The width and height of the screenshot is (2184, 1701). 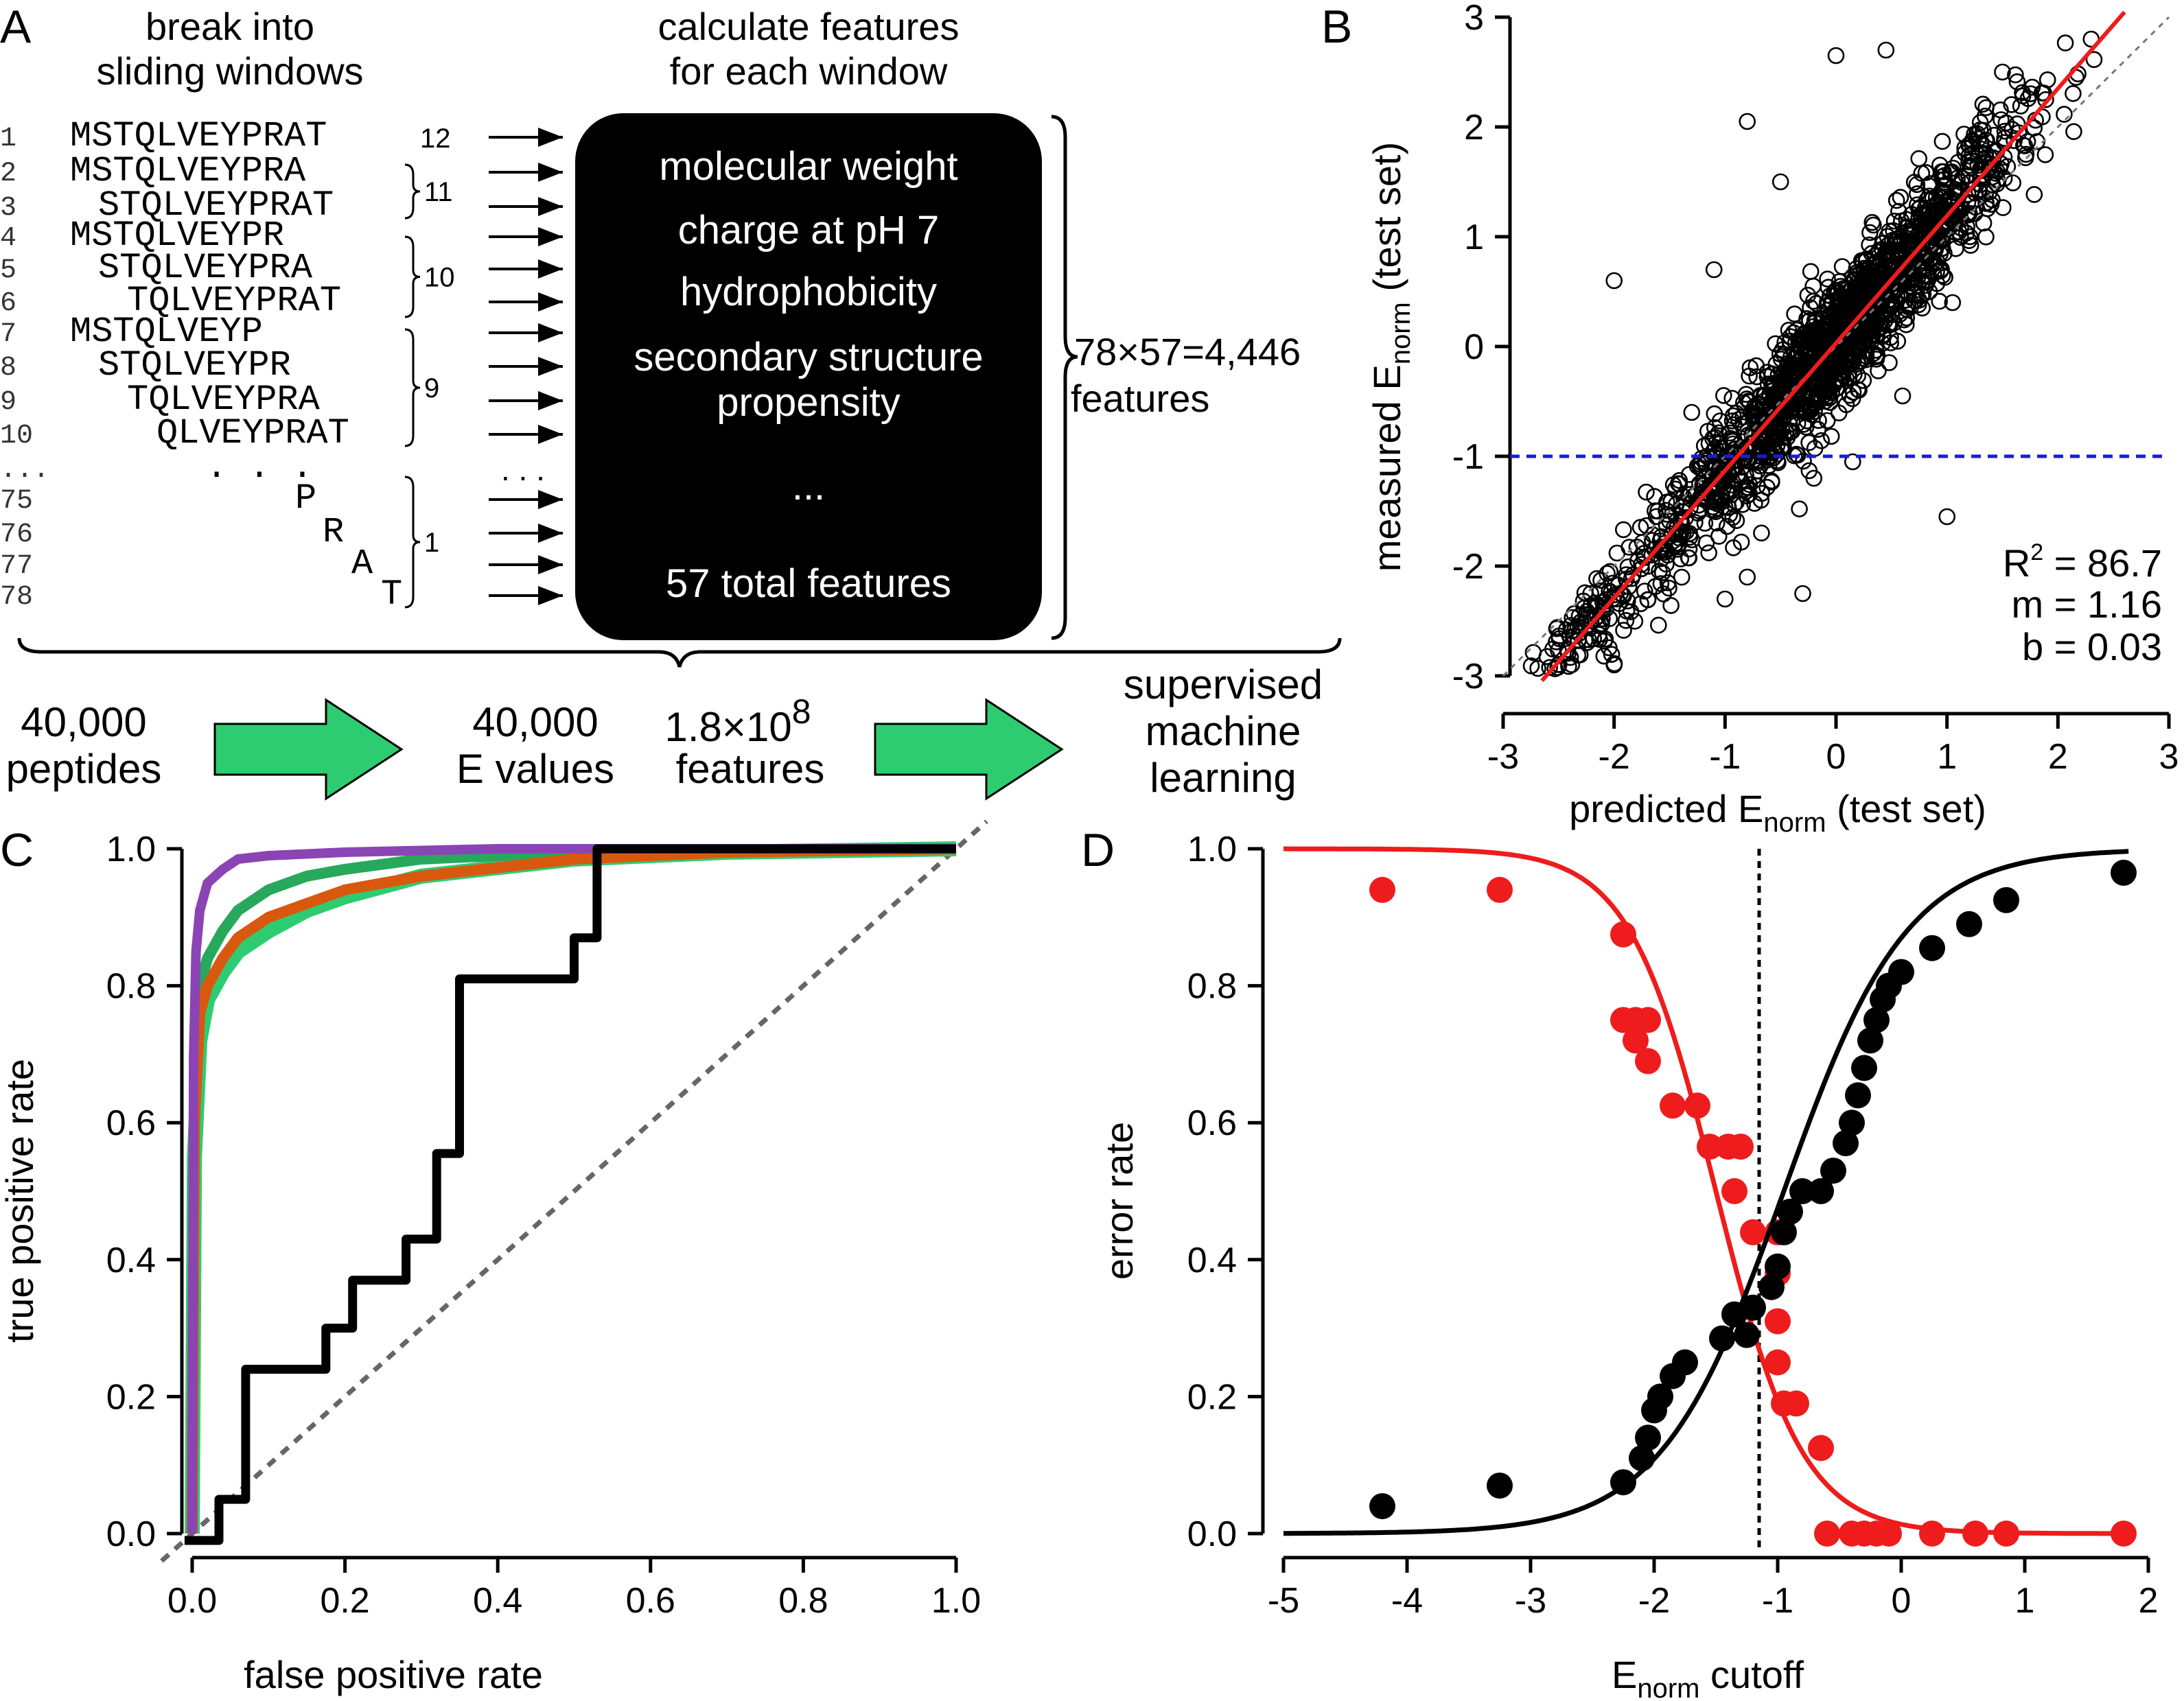 I want to click on window-index: 78, so click(x=16, y=597).